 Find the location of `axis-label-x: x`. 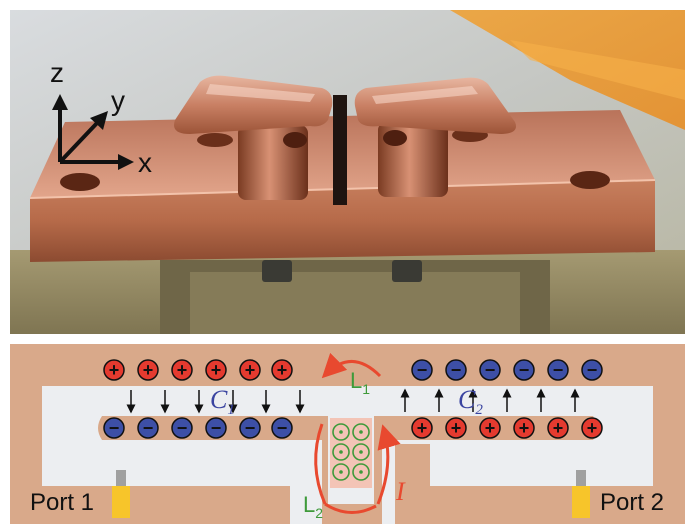

axis-label-x: x is located at coordinates (145, 162).